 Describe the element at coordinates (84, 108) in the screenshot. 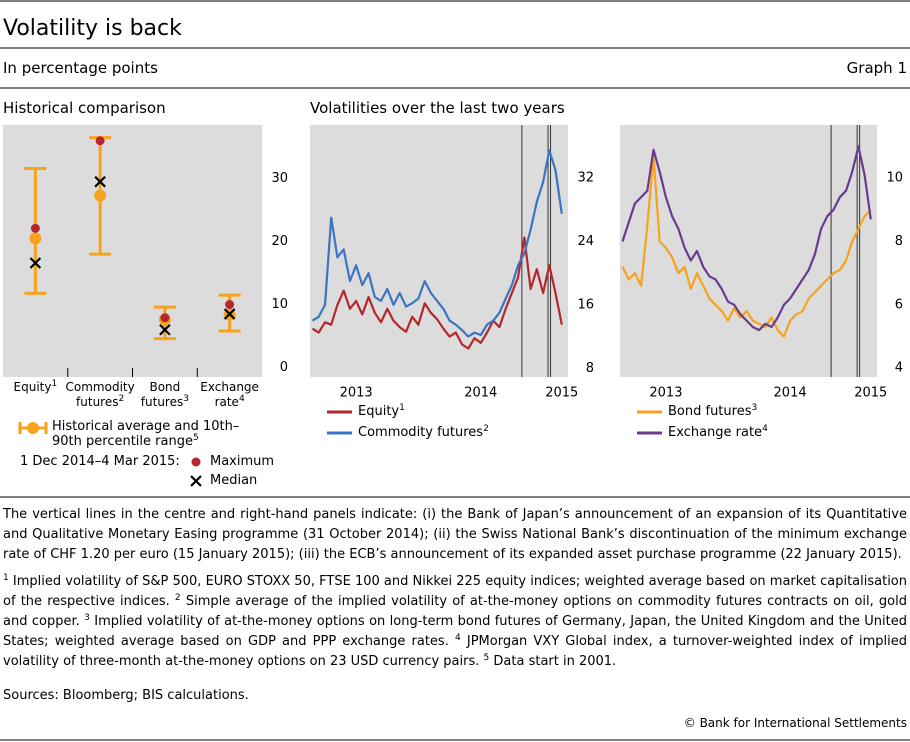

I see `panel-title: Historical comparison` at that location.